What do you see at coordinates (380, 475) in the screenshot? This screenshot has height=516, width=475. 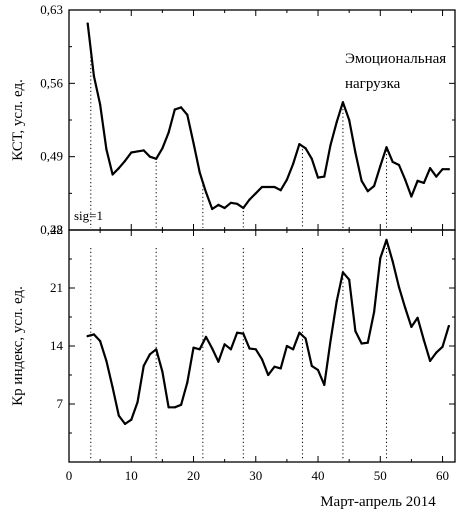 I see `x-tick-label: 50` at bounding box center [380, 475].